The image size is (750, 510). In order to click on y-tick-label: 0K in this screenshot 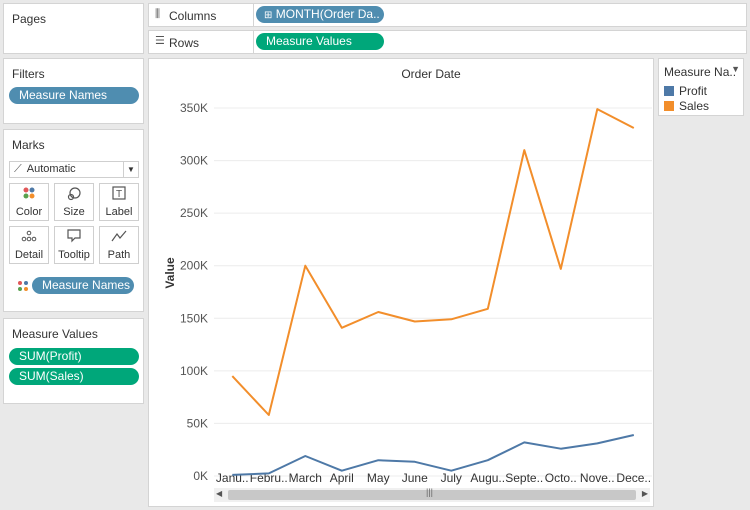, I will do `click(200, 476)`.